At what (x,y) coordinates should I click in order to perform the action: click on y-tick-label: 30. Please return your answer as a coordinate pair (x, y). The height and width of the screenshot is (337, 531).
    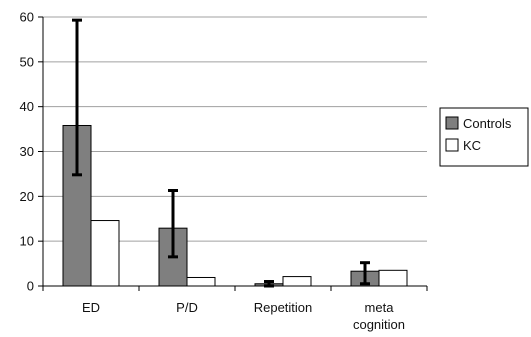
    Looking at the image, I should click on (27, 151).